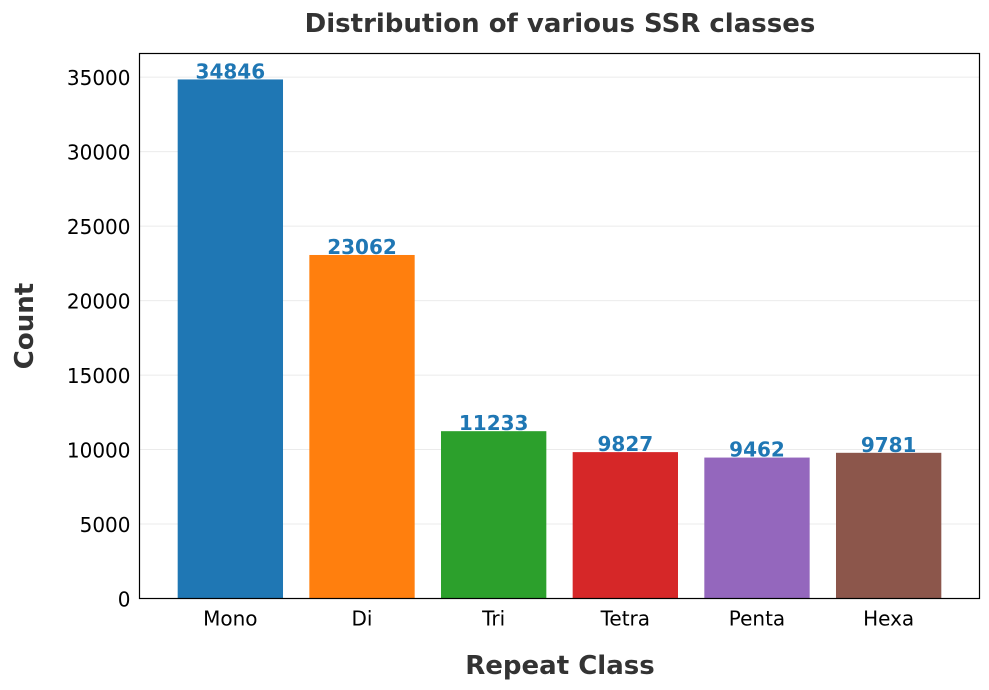 This screenshot has width=989, height=690. What do you see at coordinates (494, 423) in the screenshot?
I see `data-label: 11233` at bounding box center [494, 423].